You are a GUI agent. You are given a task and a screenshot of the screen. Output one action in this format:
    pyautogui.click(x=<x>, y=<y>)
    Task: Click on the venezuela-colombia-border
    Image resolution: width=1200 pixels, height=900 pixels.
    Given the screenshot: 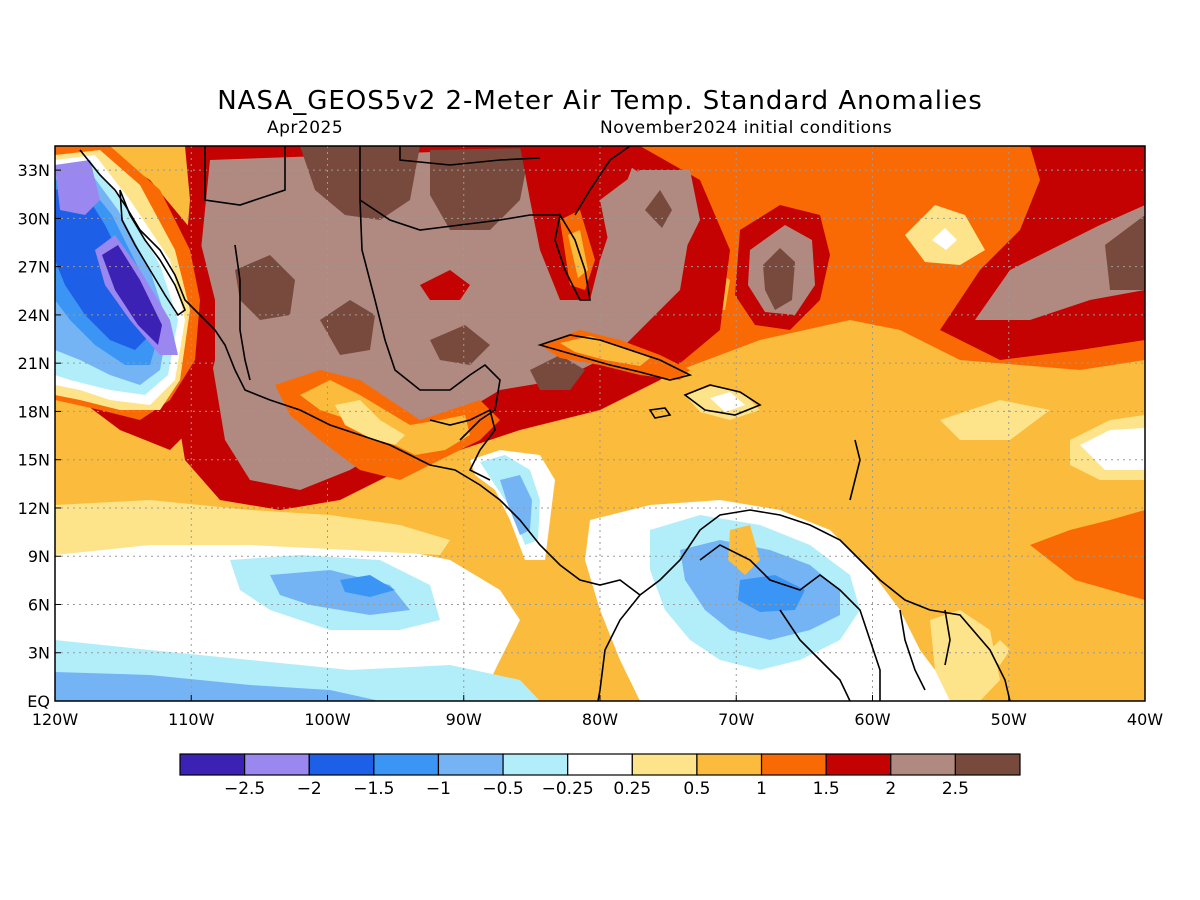 What is the action you would take?
    pyautogui.click(x=790, y=622)
    